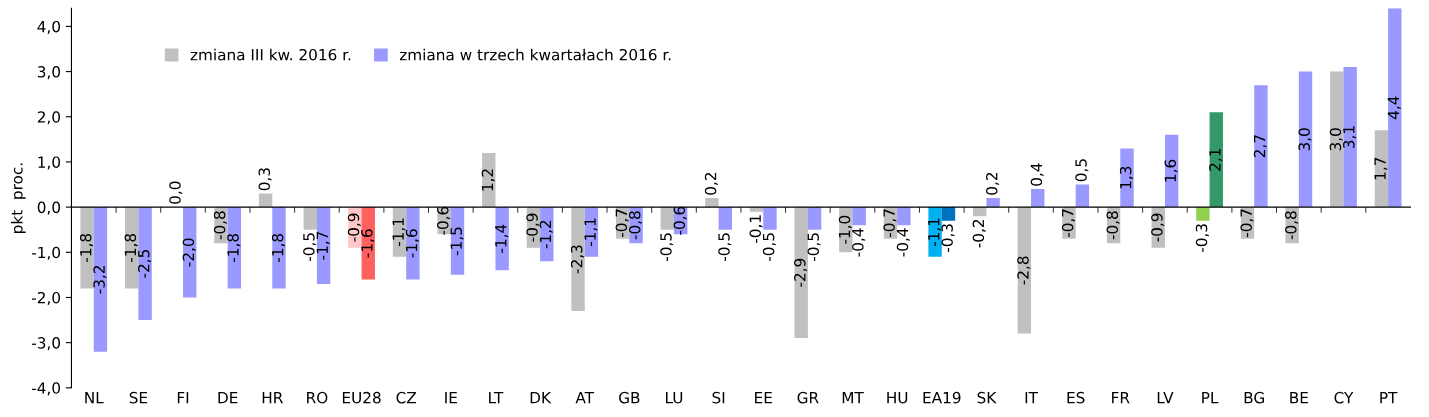  Describe the element at coordinates (859, 242) in the screenshot. I see `data-label: -0,4` at that location.